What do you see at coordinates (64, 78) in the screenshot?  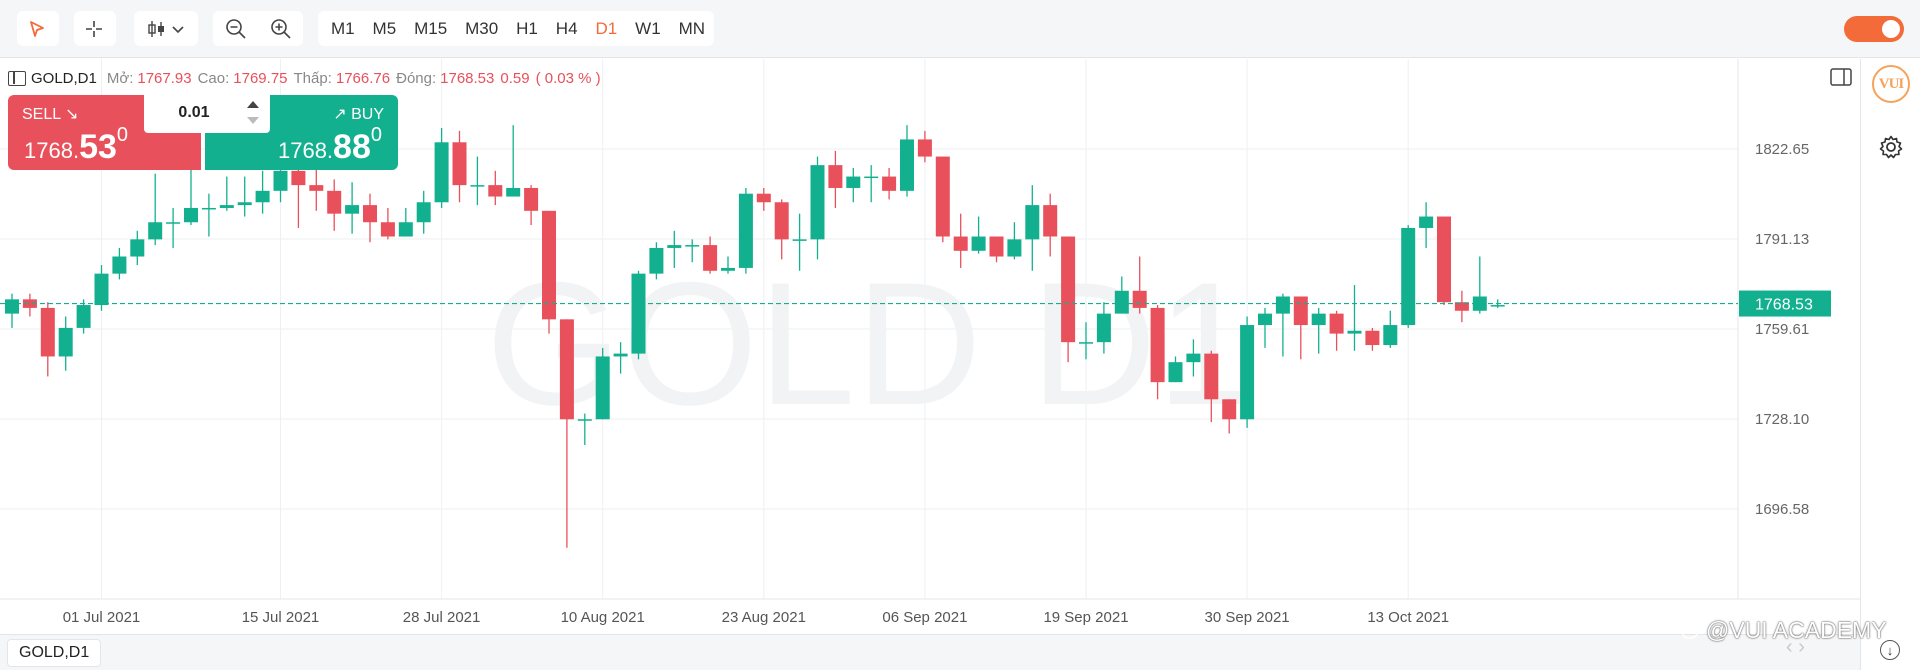 I see `symbol-label: GOLD,D1` at bounding box center [64, 78].